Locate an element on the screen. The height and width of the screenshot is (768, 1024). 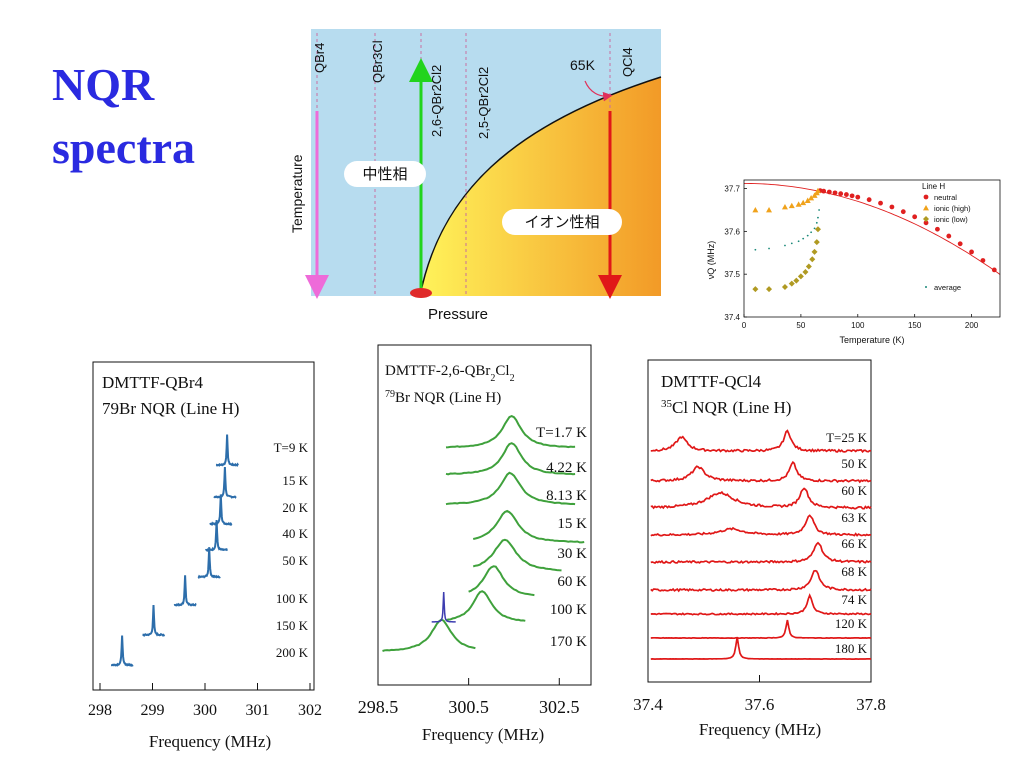
nuq-legend-marker-ionic-low is located at coordinates (926, 219).